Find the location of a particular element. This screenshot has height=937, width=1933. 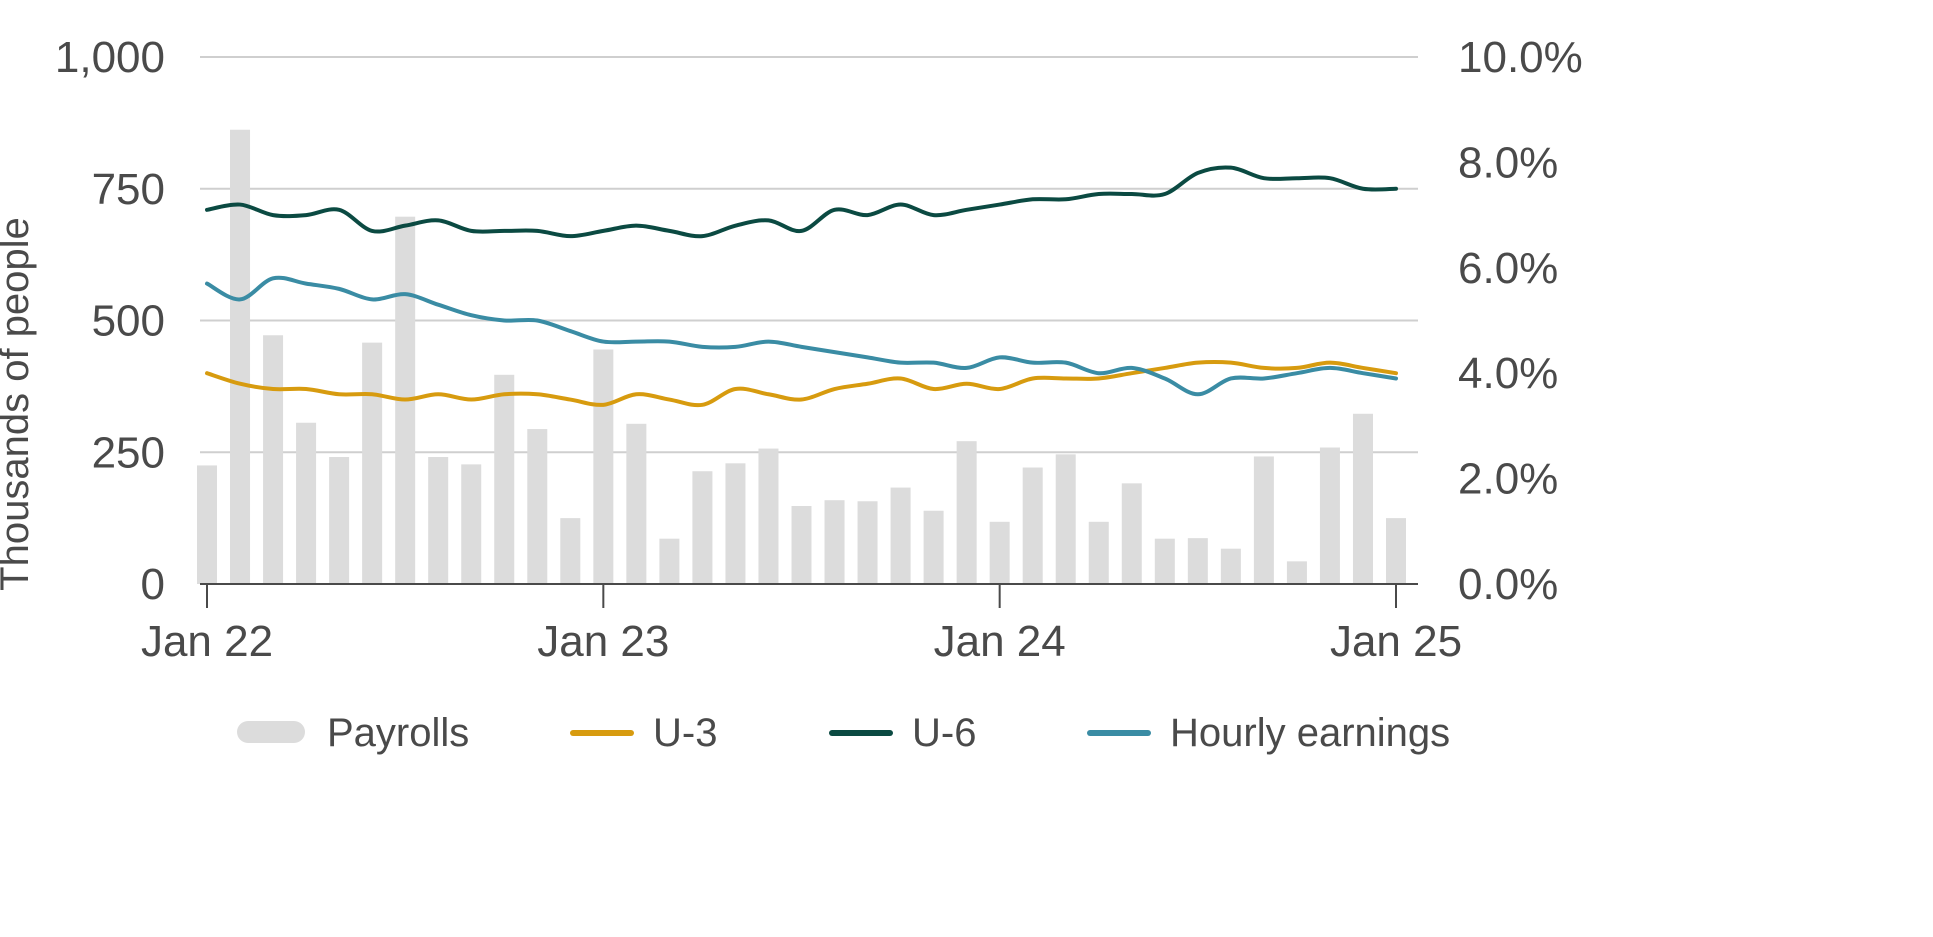

left-tick-label: 250 is located at coordinates (128, 452).